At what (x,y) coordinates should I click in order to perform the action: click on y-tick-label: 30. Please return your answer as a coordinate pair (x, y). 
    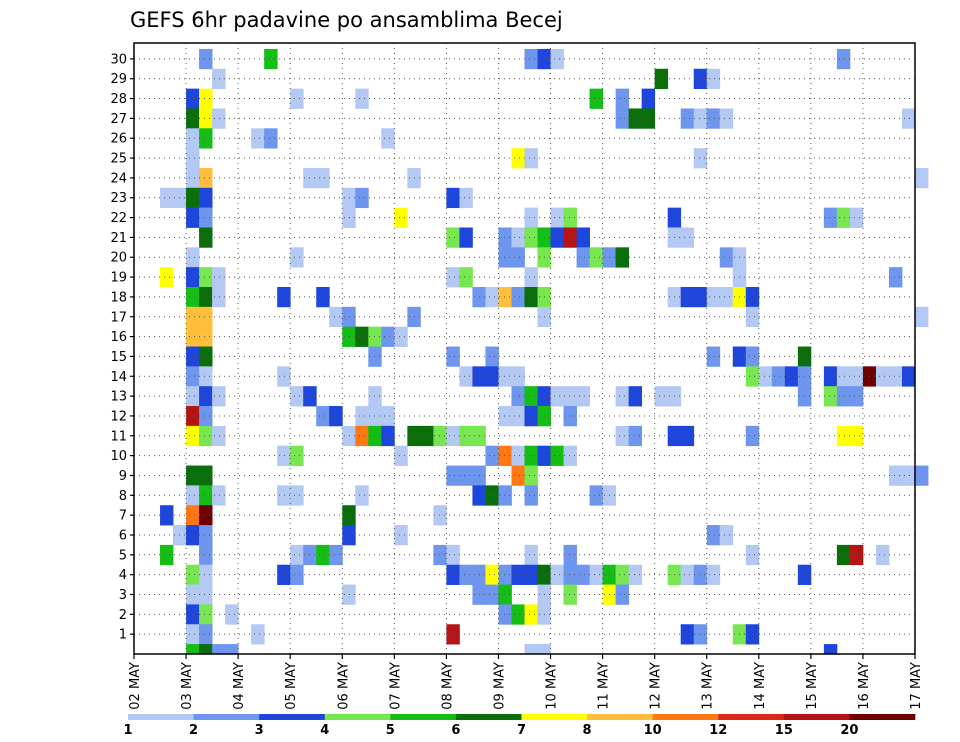
    Looking at the image, I should click on (118, 59).